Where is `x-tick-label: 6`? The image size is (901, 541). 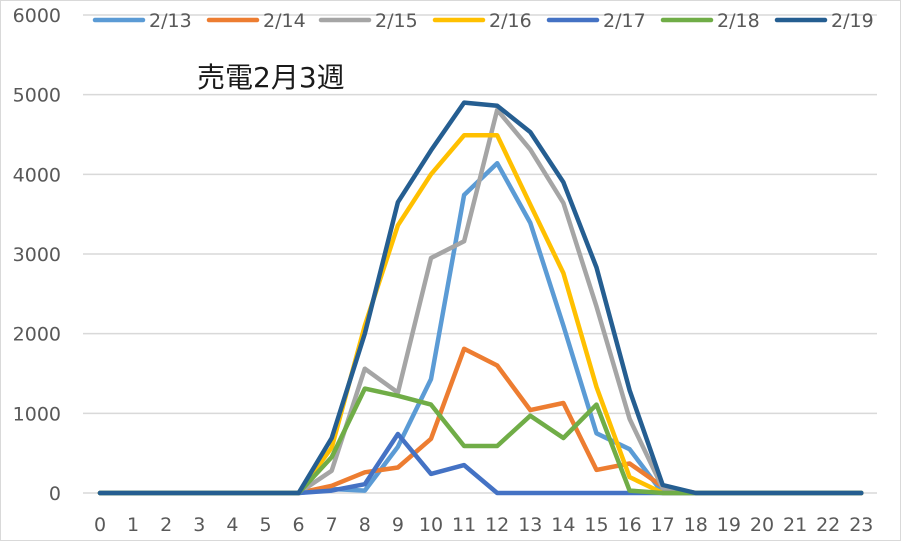 x-tick-label: 6 is located at coordinates (299, 525).